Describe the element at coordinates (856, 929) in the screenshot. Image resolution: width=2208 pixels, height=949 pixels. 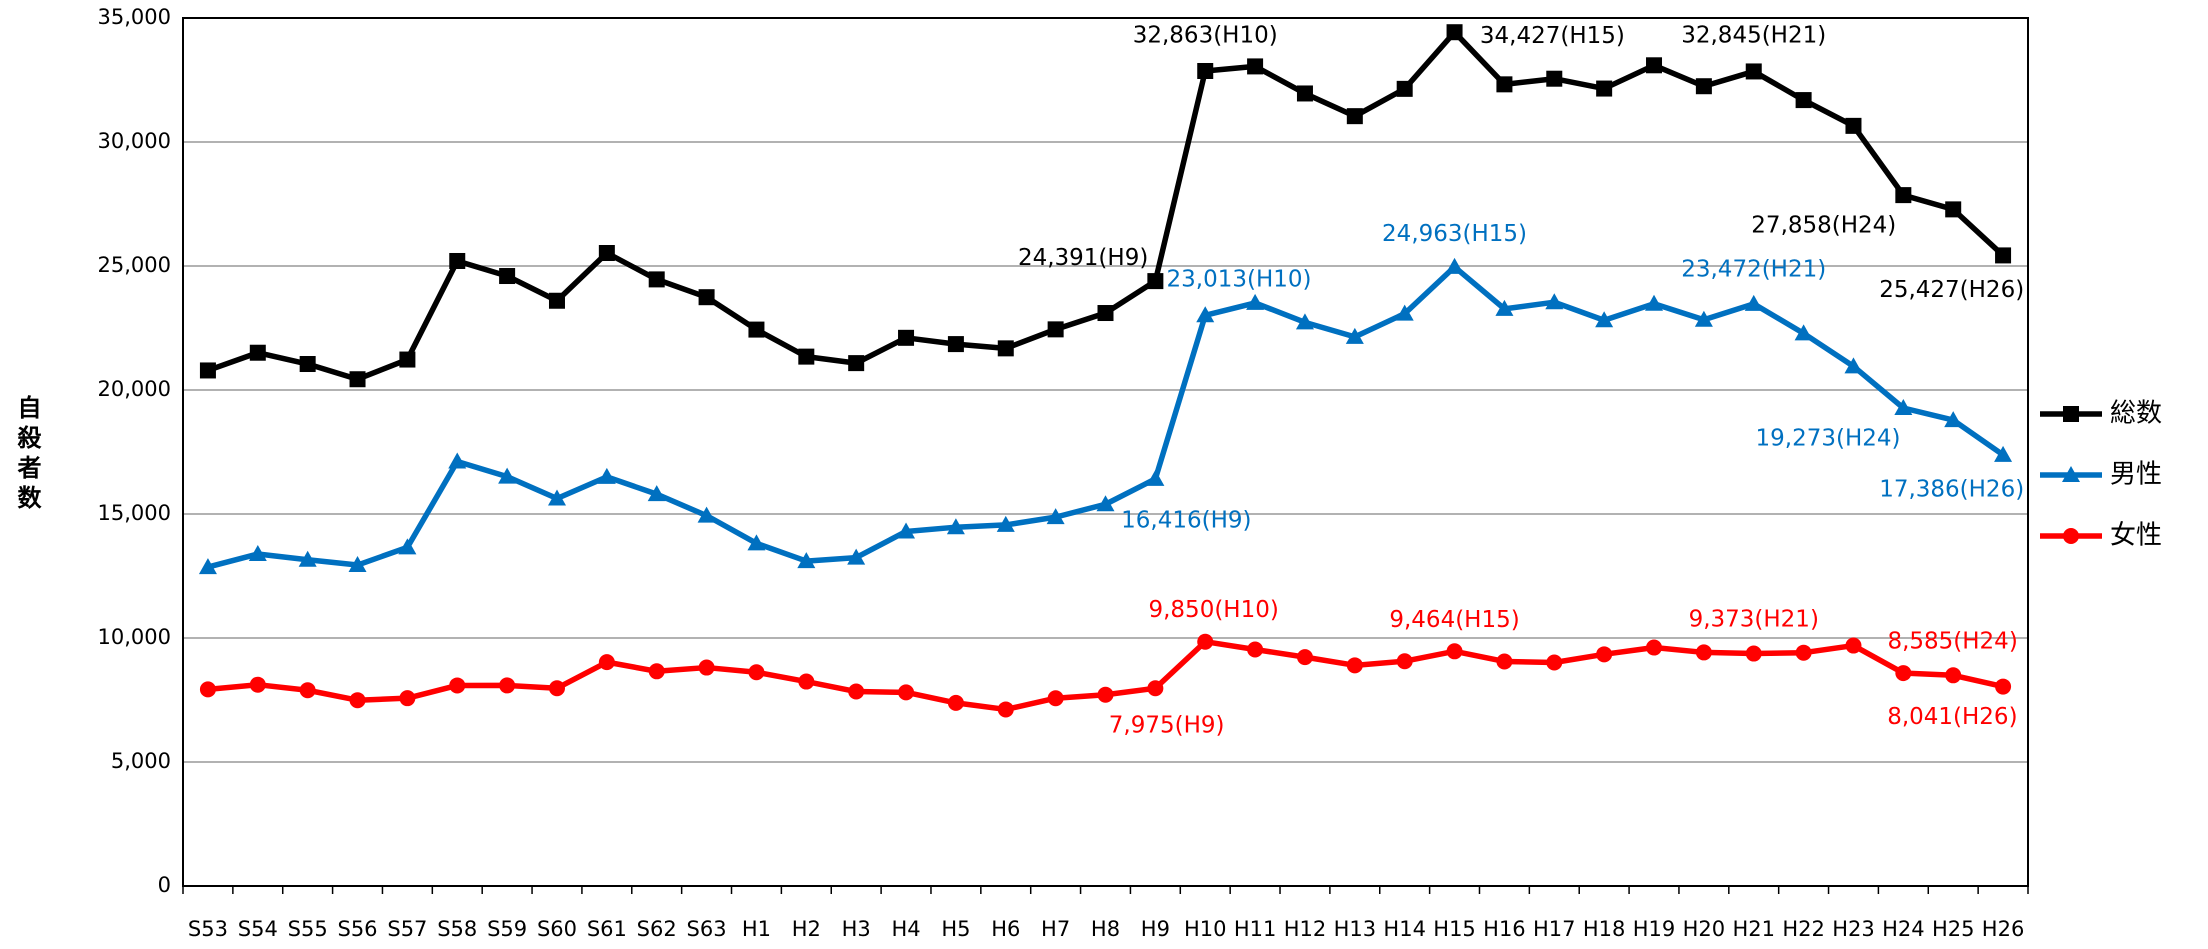
I see `x-tick-label: H3` at that location.